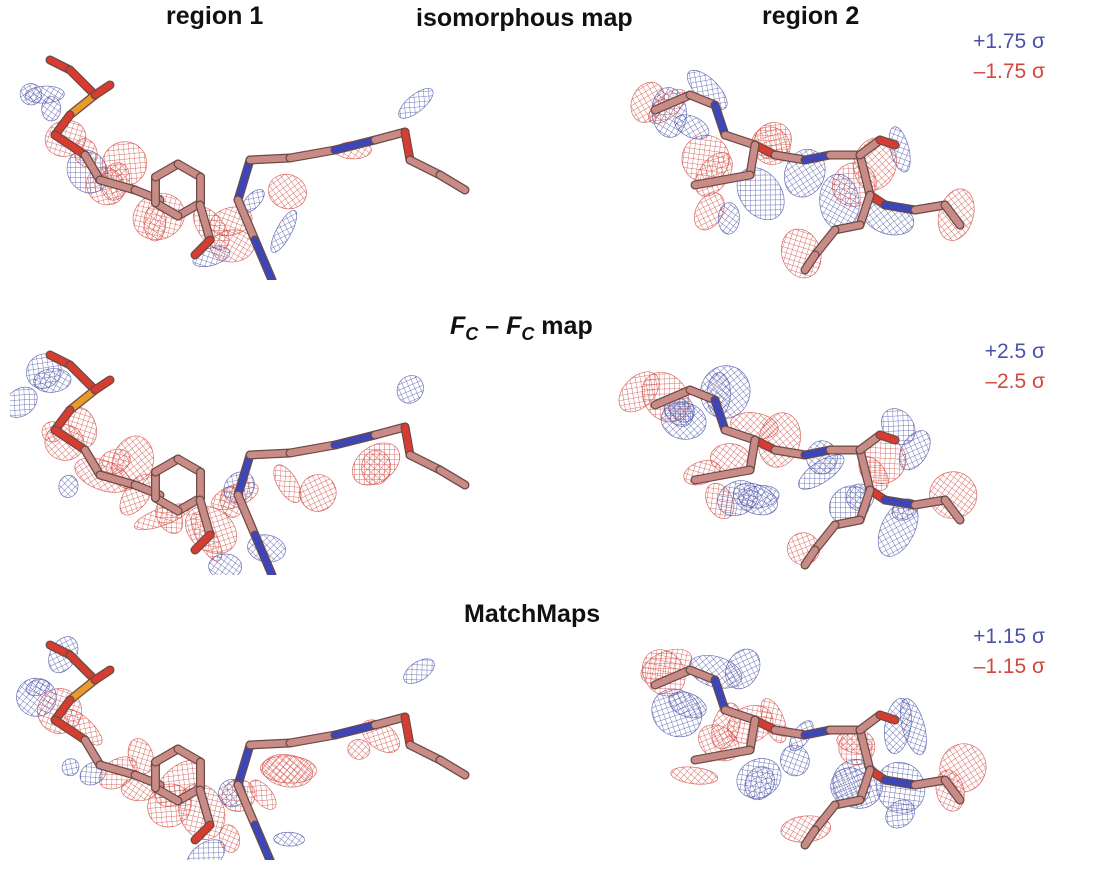 This screenshot has width=1107, height=871. What do you see at coordinates (472, 334) in the screenshot?
I see `fc-title-sub1: C` at bounding box center [472, 334].